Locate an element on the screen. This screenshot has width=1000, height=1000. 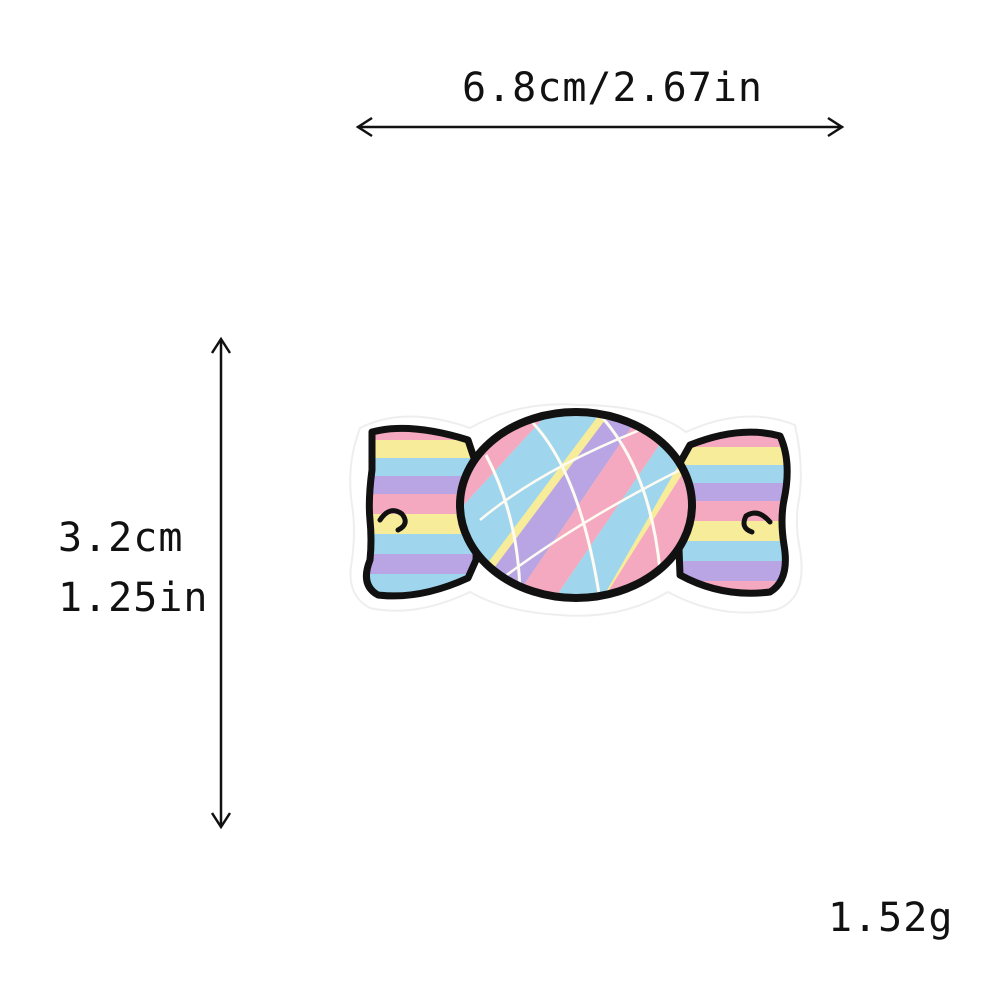
width-dimension-label: 6.8cm/2.67in is located at coordinates (612, 88).